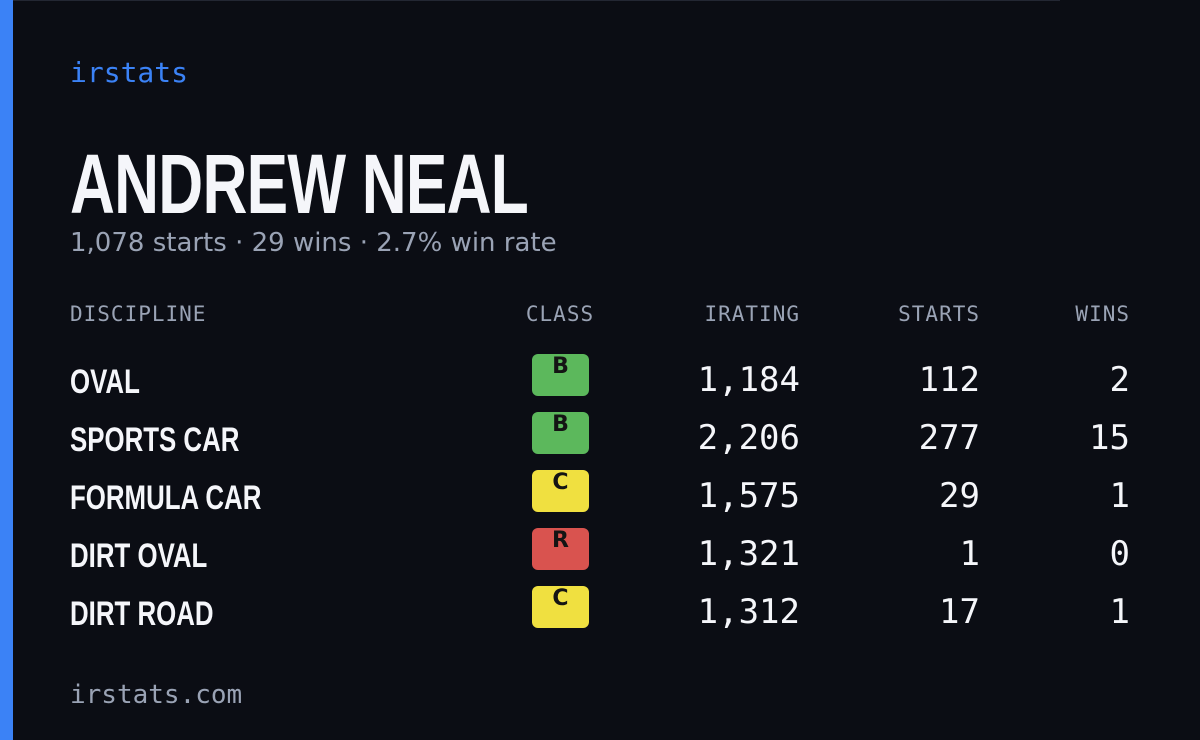  Describe the element at coordinates (155, 440) in the screenshot. I see `discipline: SPORTS CAR` at that location.